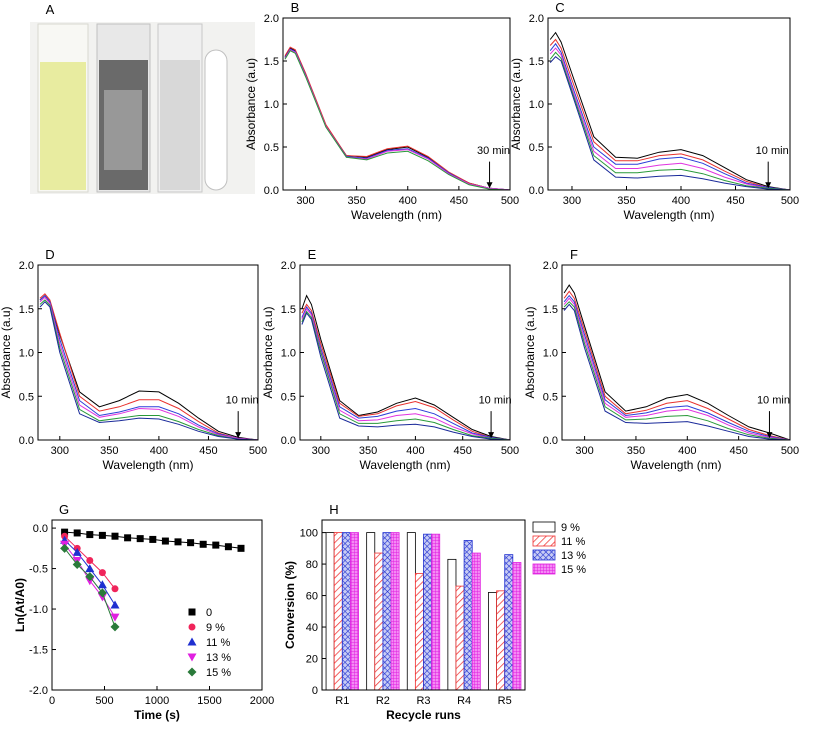  What do you see at coordinates (123, 130) in the screenshot?
I see `solution-highlight` at bounding box center [123, 130].